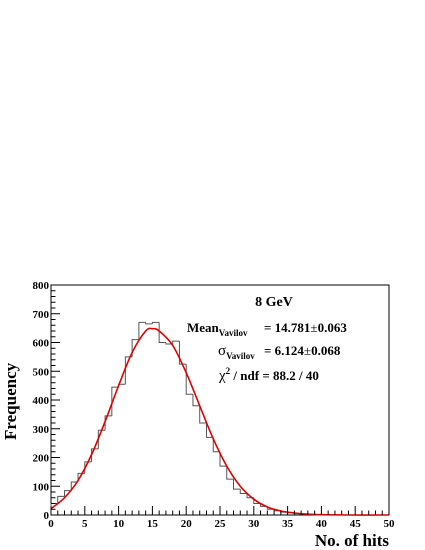  I want to click on y-tick-label: 600, so click(41, 344).